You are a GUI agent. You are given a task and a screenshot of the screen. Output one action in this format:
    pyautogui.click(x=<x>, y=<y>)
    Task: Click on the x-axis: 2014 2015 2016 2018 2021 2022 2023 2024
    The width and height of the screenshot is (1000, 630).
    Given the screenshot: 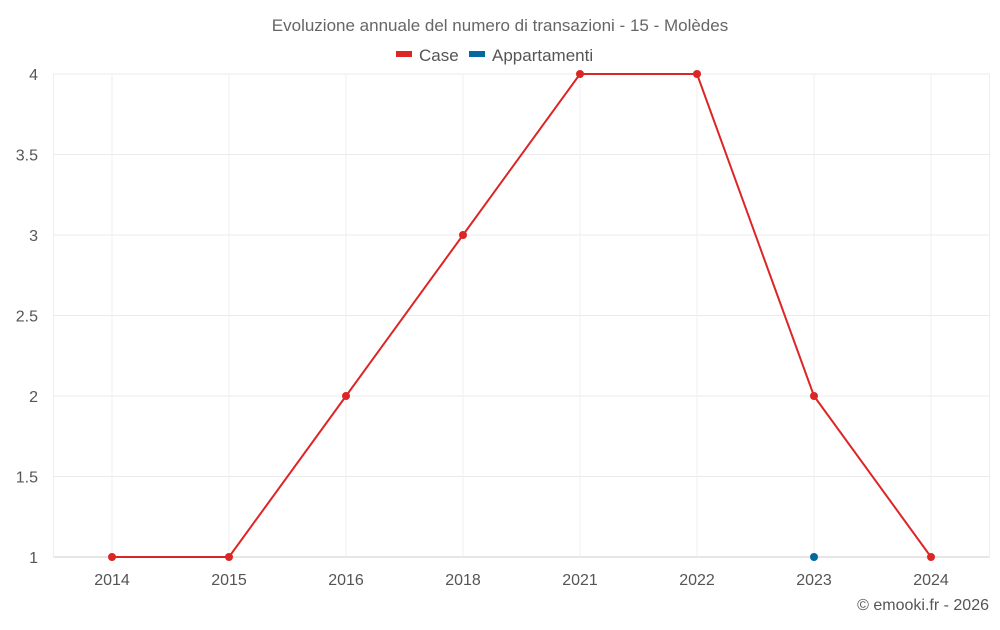 What is the action you would take?
    pyautogui.click(x=521, y=580)
    